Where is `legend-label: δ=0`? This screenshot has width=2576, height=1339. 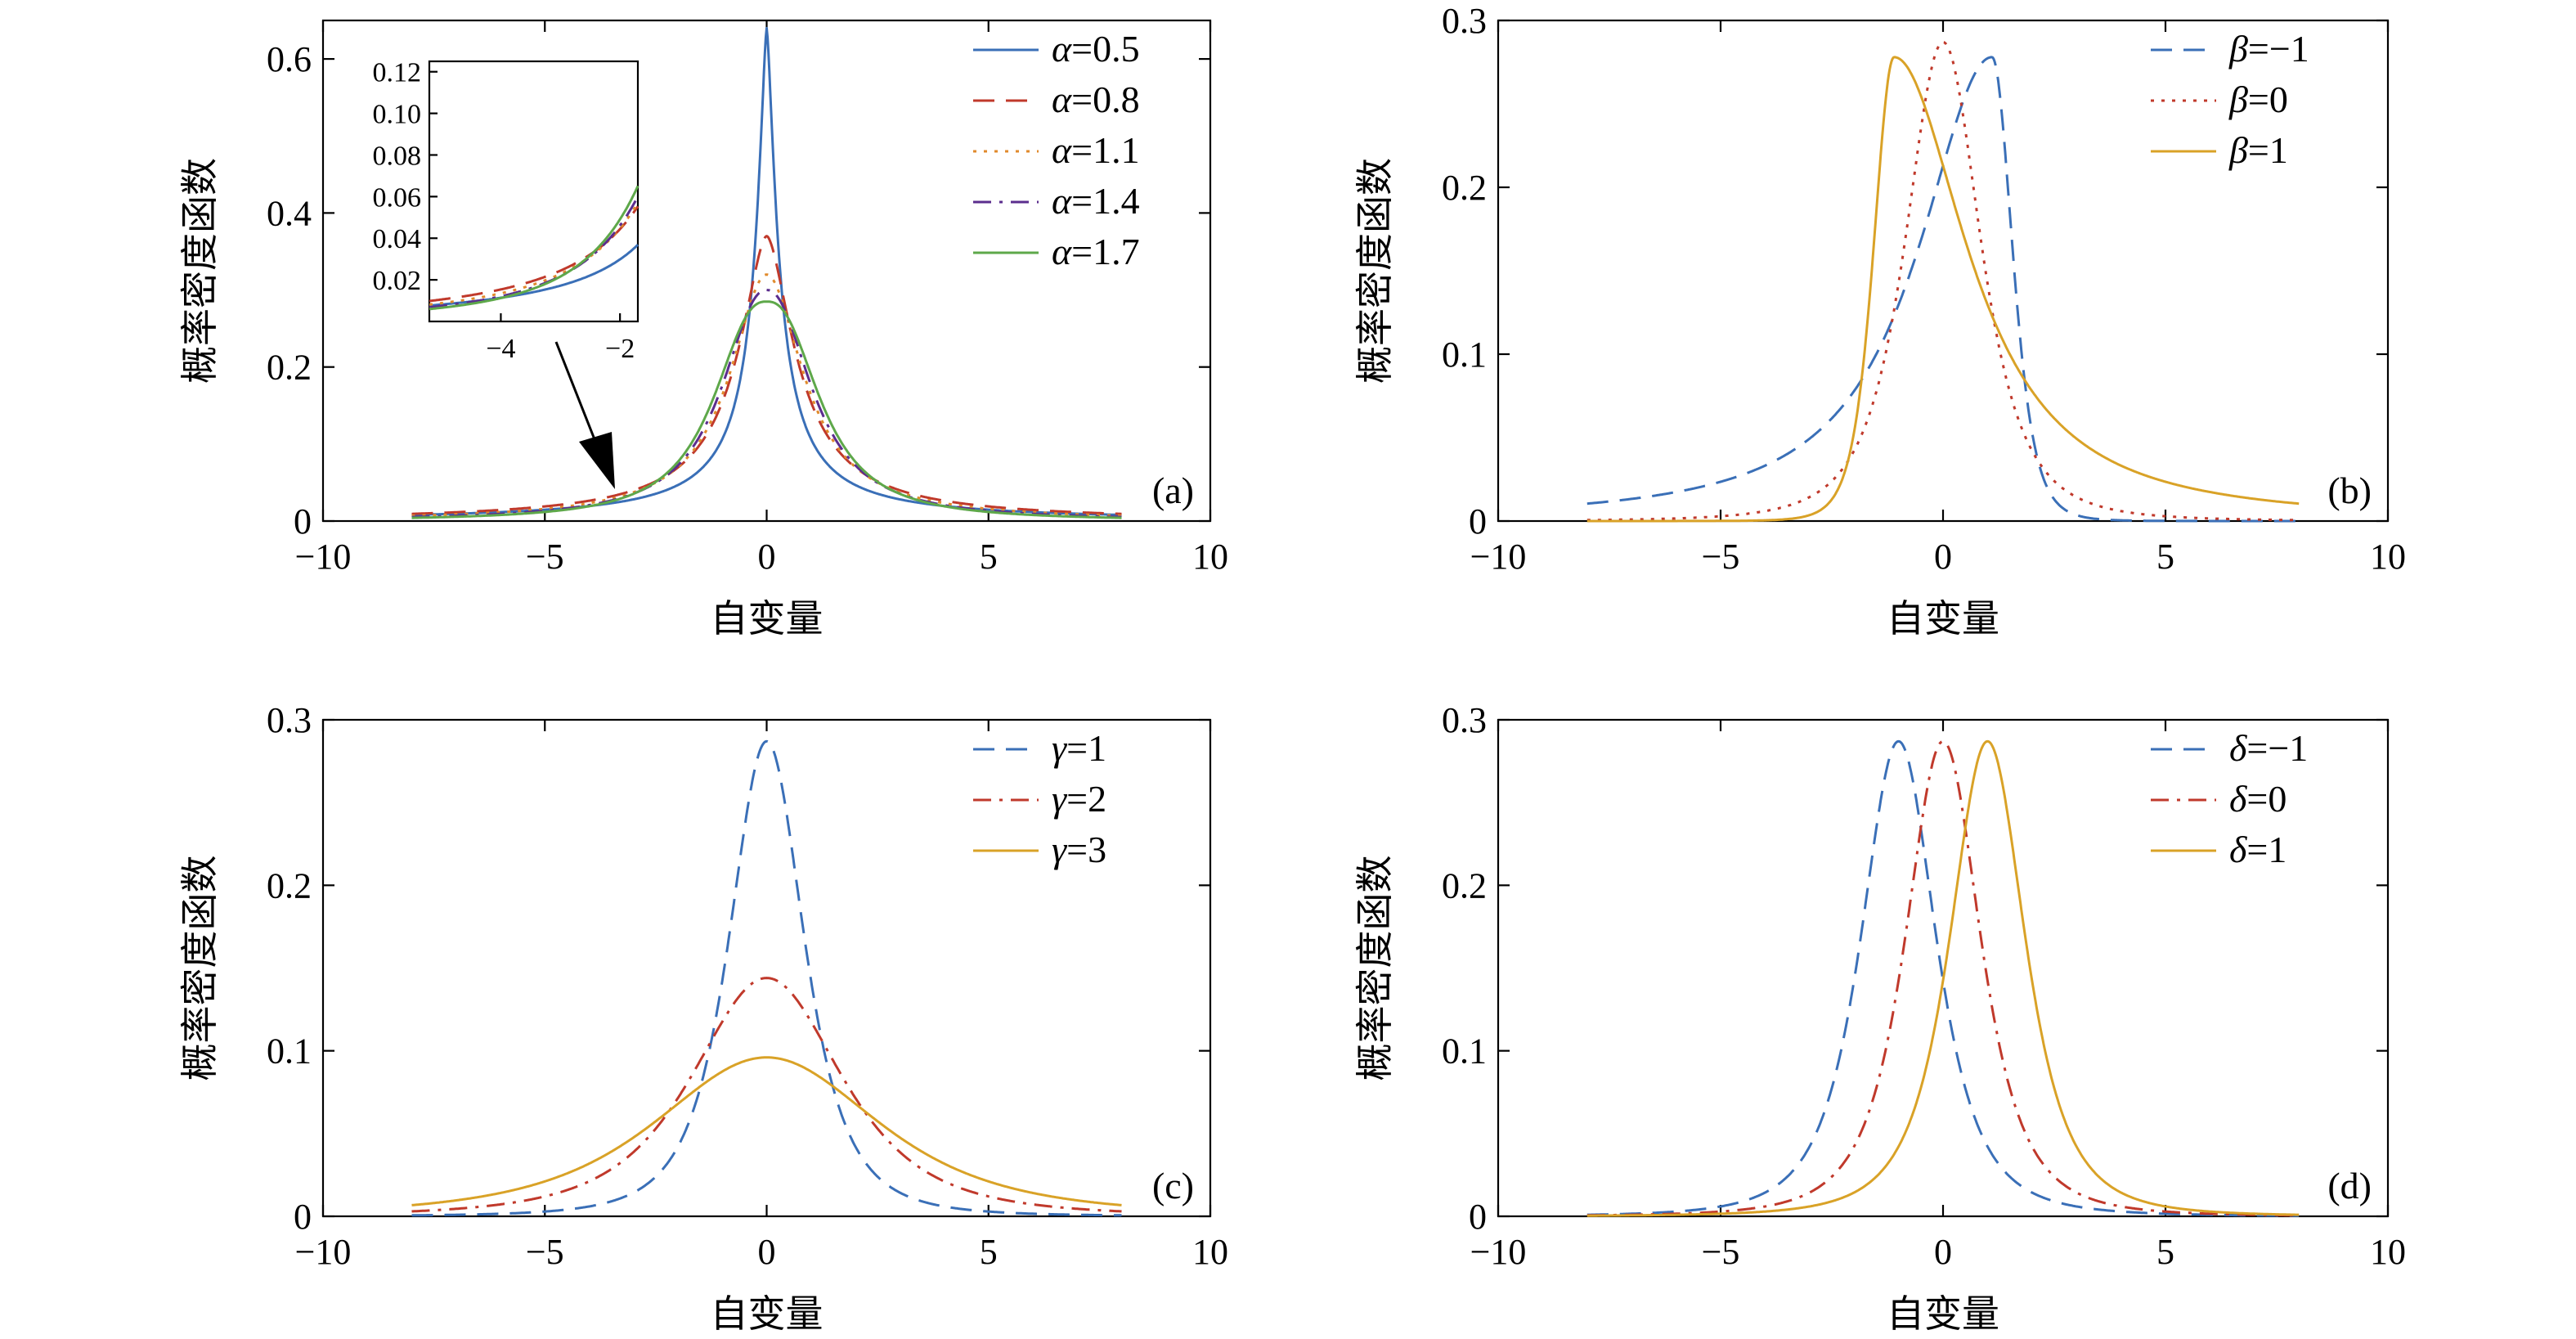
legend-label: δ=0 is located at coordinates (2258, 799).